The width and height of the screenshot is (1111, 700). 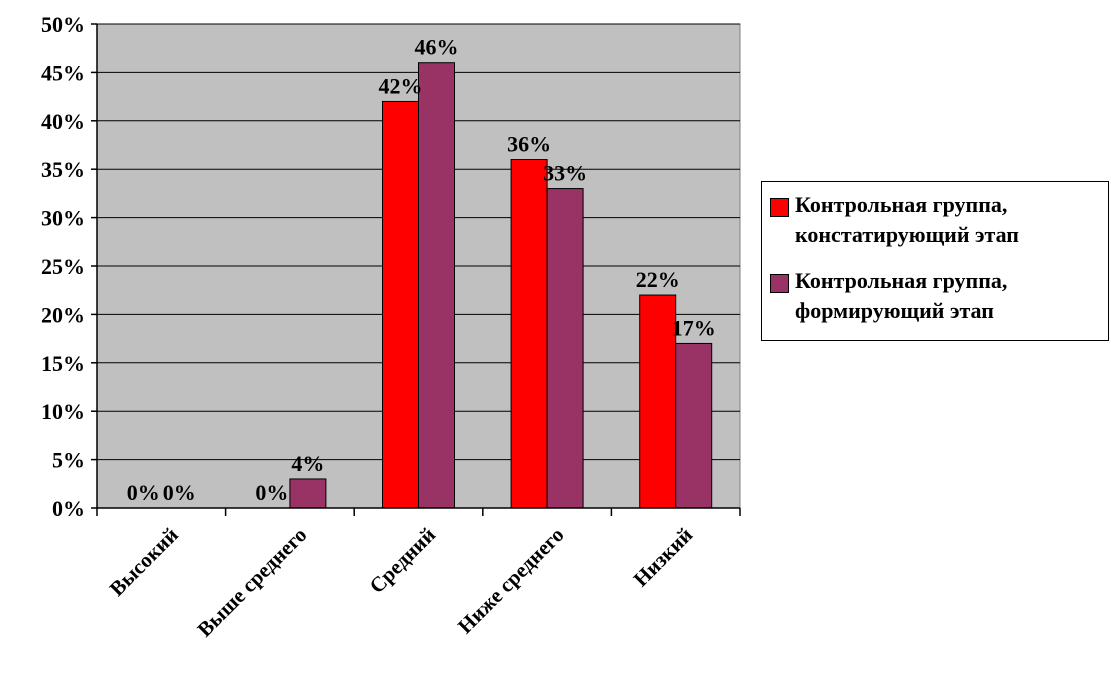 I want to click on y-tick-label: 10%, so click(x=63, y=411).